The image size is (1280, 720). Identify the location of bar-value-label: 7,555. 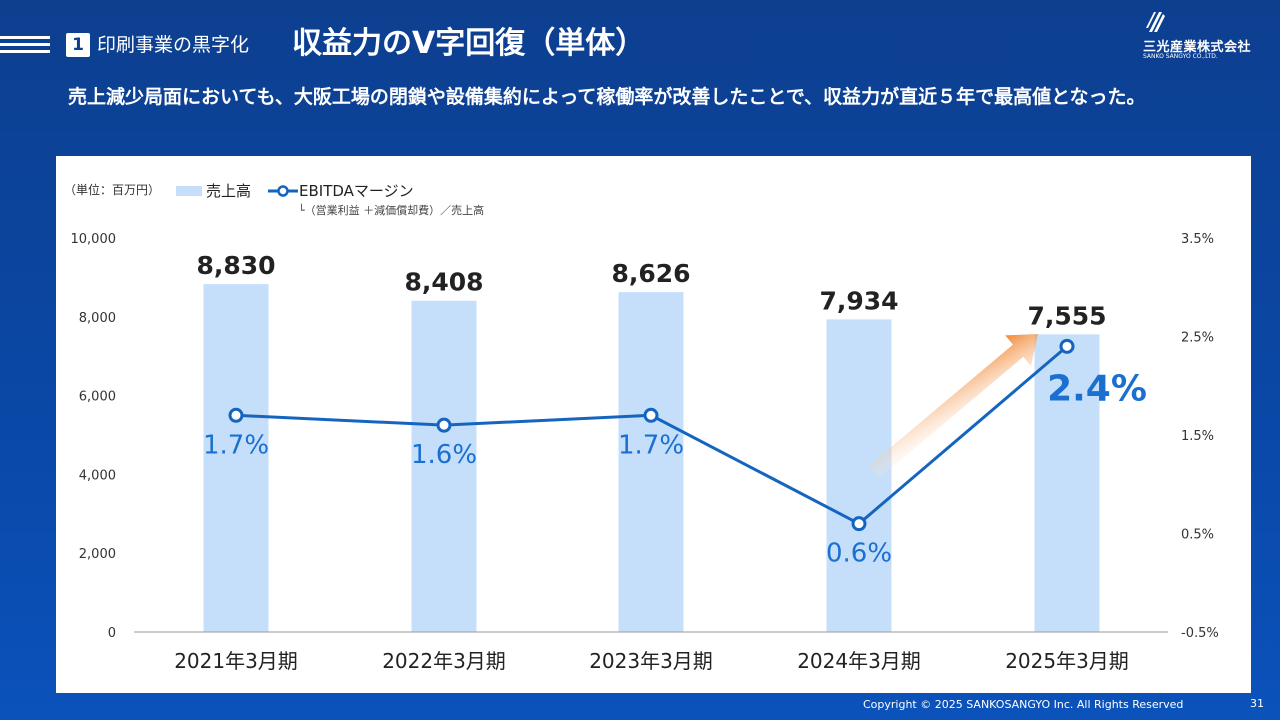
(1066, 315).